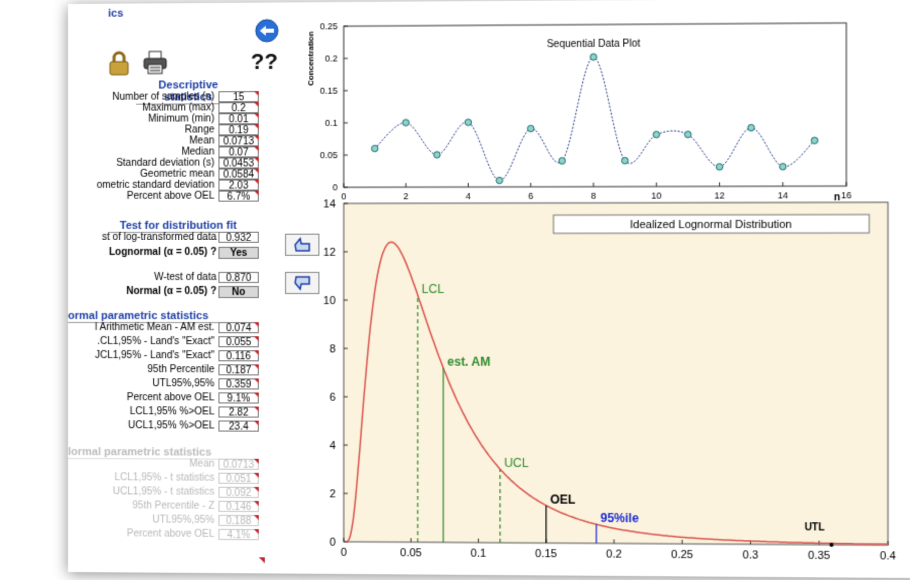 This screenshot has height=580, width=910. I want to click on w-test-value: 0.870, so click(238, 277).